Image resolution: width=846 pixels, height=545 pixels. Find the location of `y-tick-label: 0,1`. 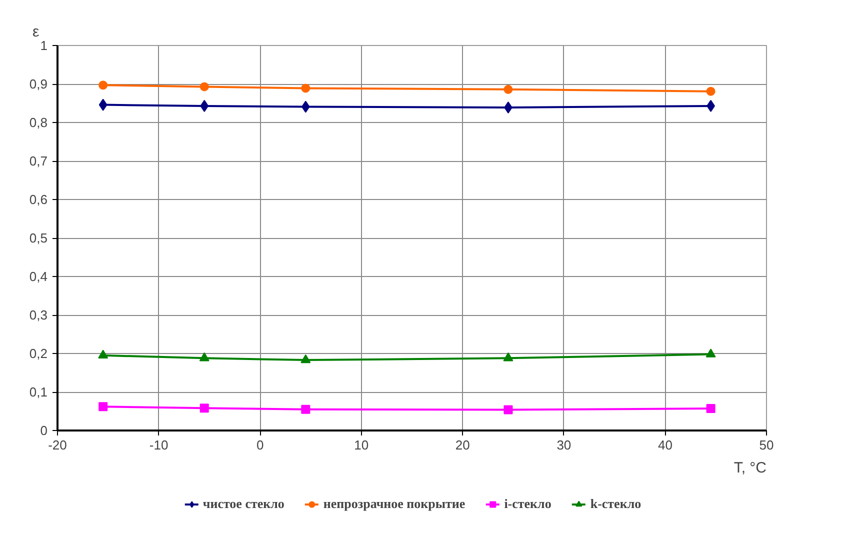

y-tick-label: 0,1 is located at coordinates (38, 392).